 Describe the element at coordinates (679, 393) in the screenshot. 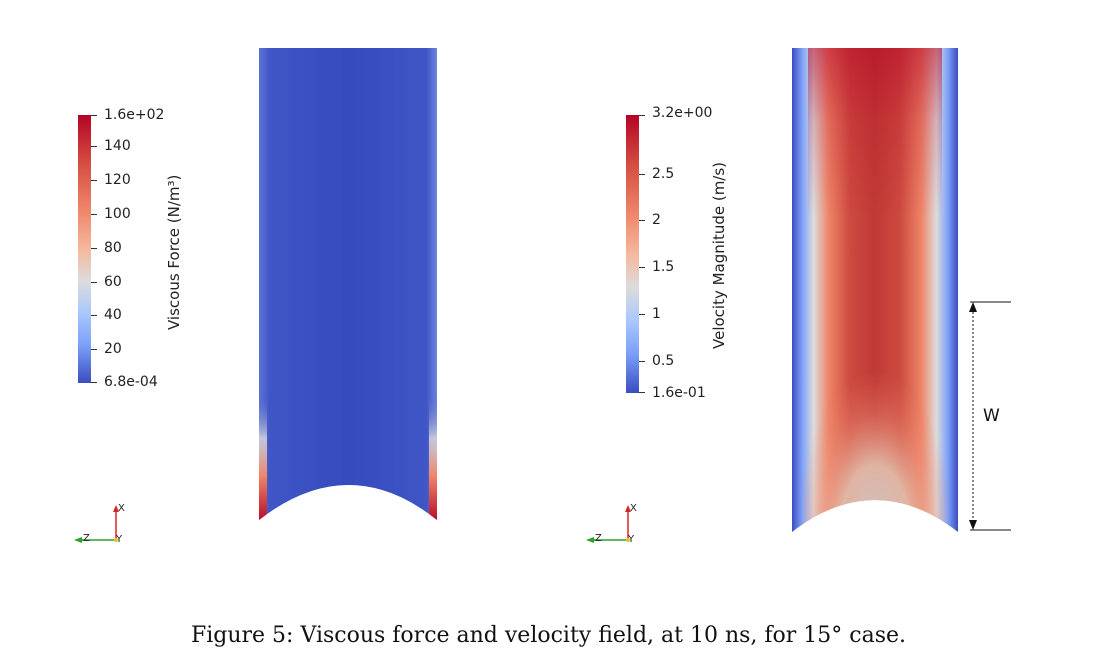

I see `colorbar-min-label: 1.6e-01` at that location.